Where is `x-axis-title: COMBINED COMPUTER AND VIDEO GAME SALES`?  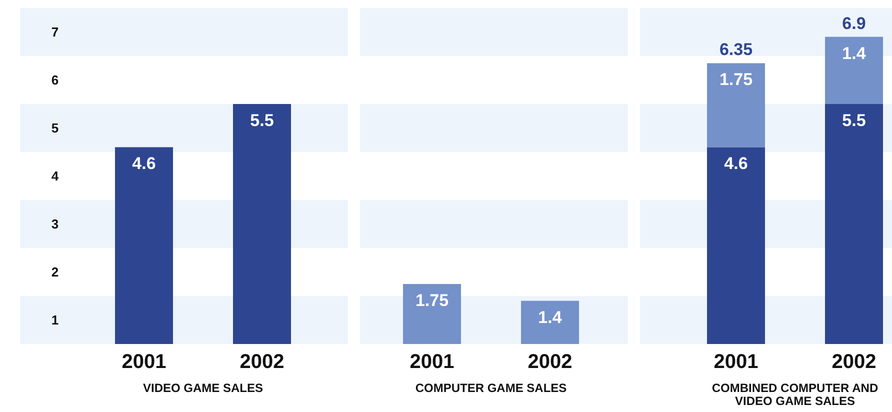
x-axis-title: COMBINED COMPUTER AND VIDEO GAME SALES is located at coordinates (795, 394).